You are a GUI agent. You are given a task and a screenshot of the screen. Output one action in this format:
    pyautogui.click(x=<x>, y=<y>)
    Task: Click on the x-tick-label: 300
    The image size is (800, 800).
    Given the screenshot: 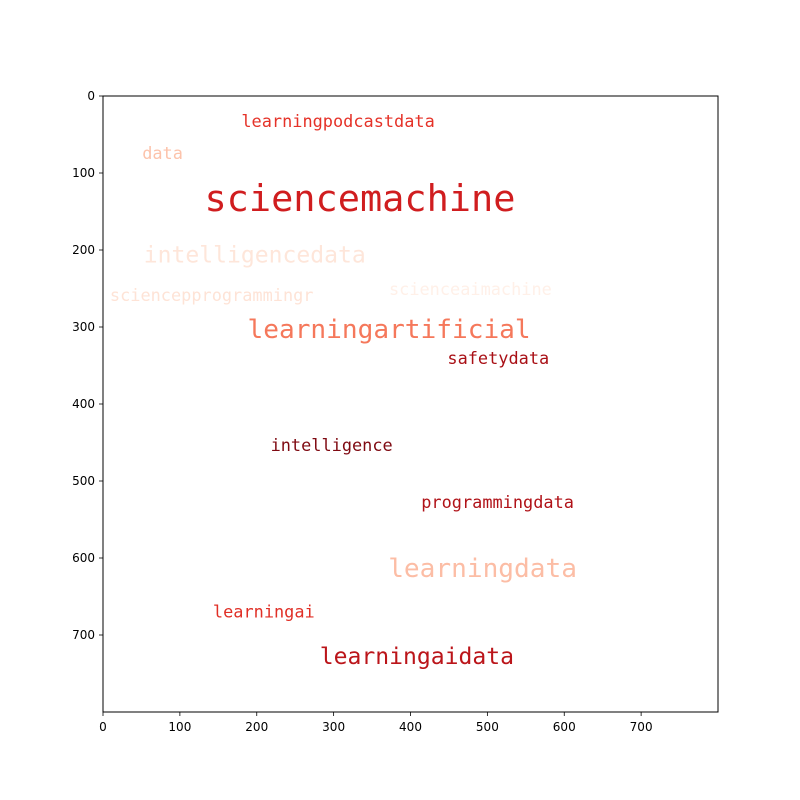 What is the action you would take?
    pyautogui.click(x=333, y=727)
    